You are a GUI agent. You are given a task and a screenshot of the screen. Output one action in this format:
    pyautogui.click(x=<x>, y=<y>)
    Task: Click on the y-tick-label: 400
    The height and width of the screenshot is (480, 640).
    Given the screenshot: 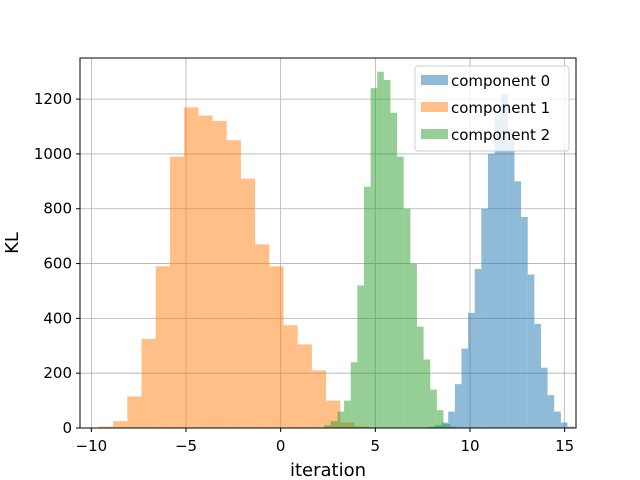 What is the action you would take?
    pyautogui.click(x=57, y=318)
    